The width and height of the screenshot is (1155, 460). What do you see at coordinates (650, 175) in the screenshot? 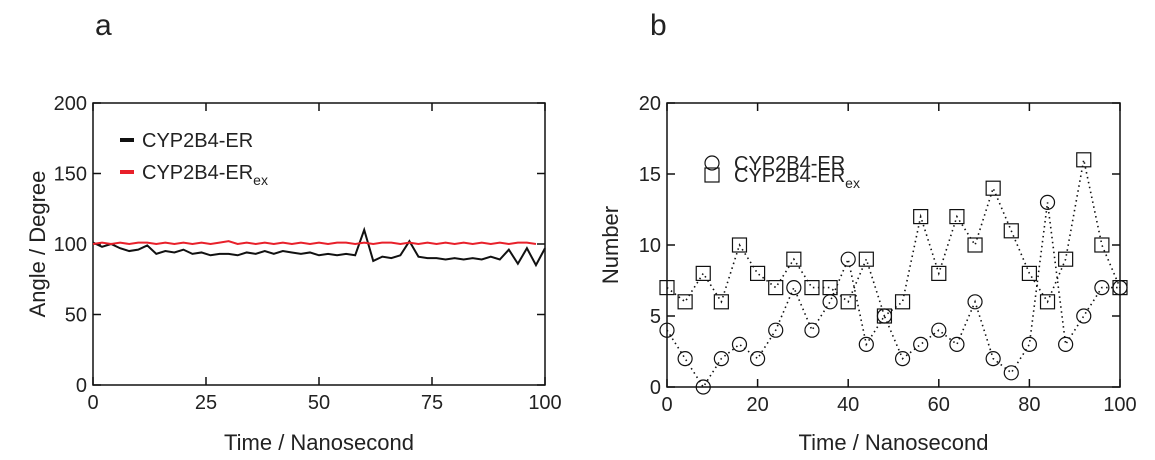
I see `y-tick-label: 15` at bounding box center [650, 175].